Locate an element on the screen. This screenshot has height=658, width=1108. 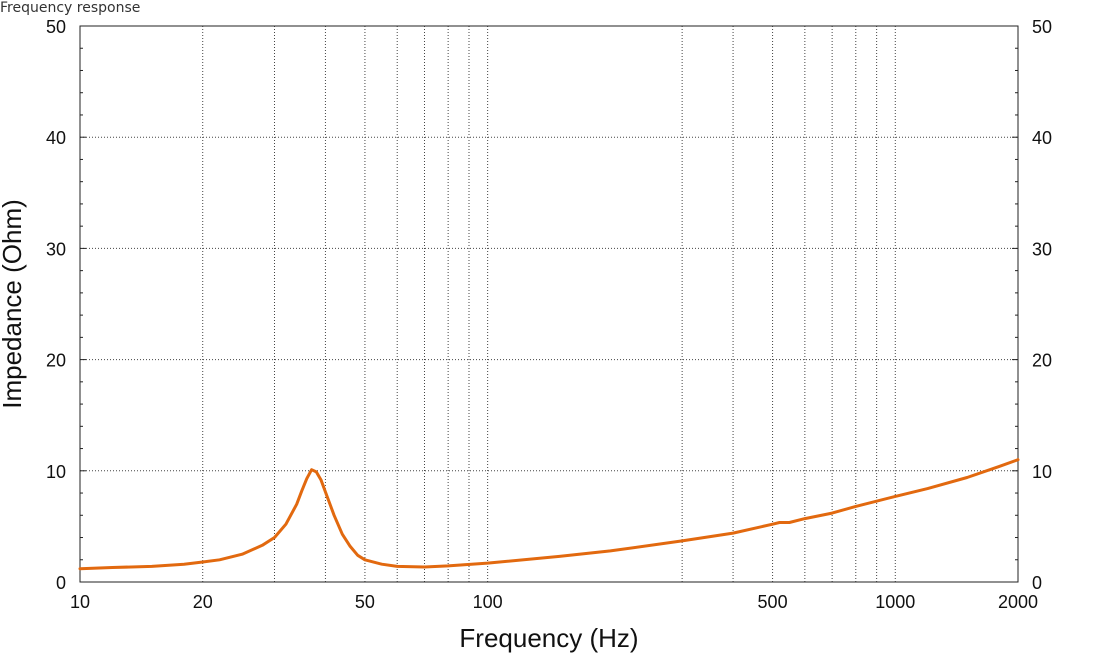
y-axis-title: Impedance (Ohm) is located at coordinates (13, 304).